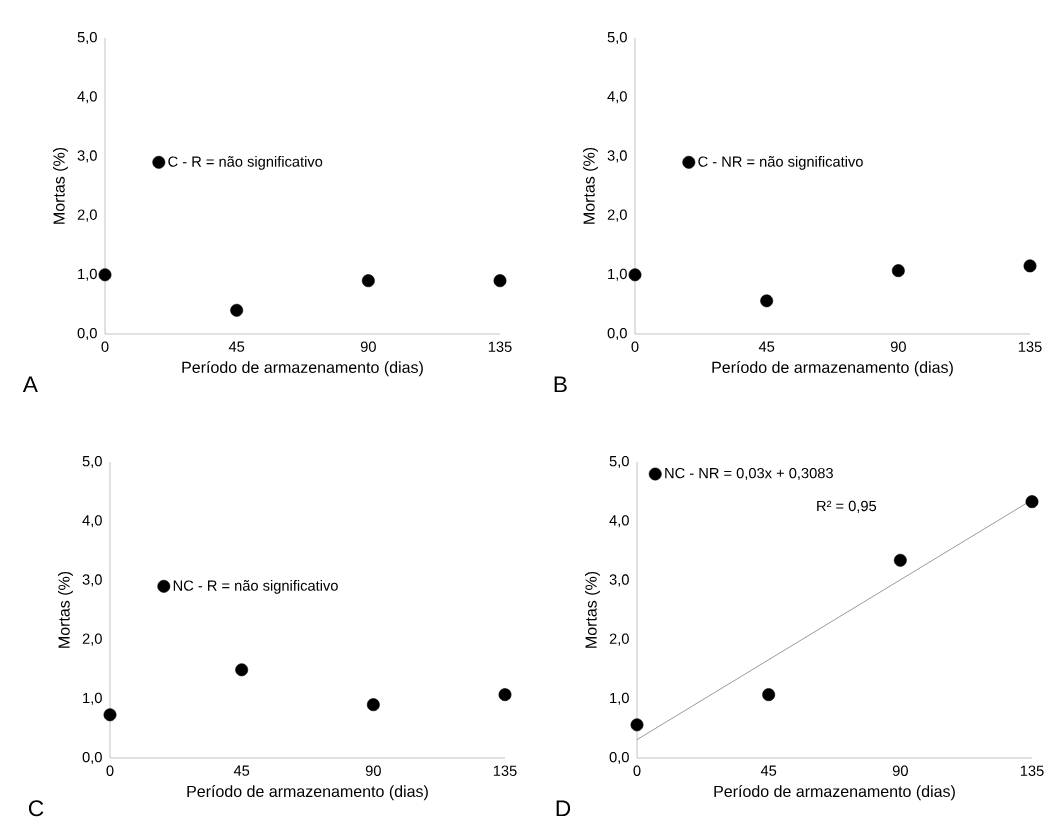 This screenshot has width=1056, height=825. Describe the element at coordinates (560, 384) in the screenshot. I see `text: B` at that location.